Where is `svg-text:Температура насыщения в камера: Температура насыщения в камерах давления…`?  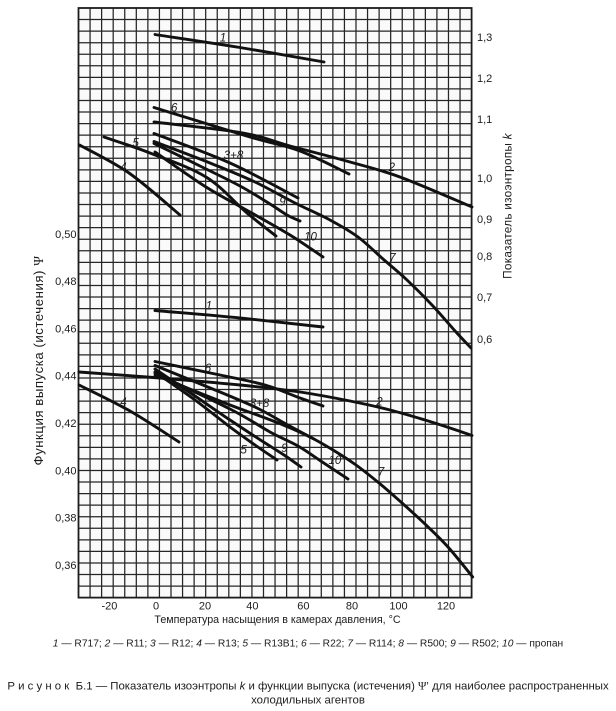
svg-text:Температура насыщения в камера: Температура насыщения в камерах давления… is located at coordinates (277, 620).